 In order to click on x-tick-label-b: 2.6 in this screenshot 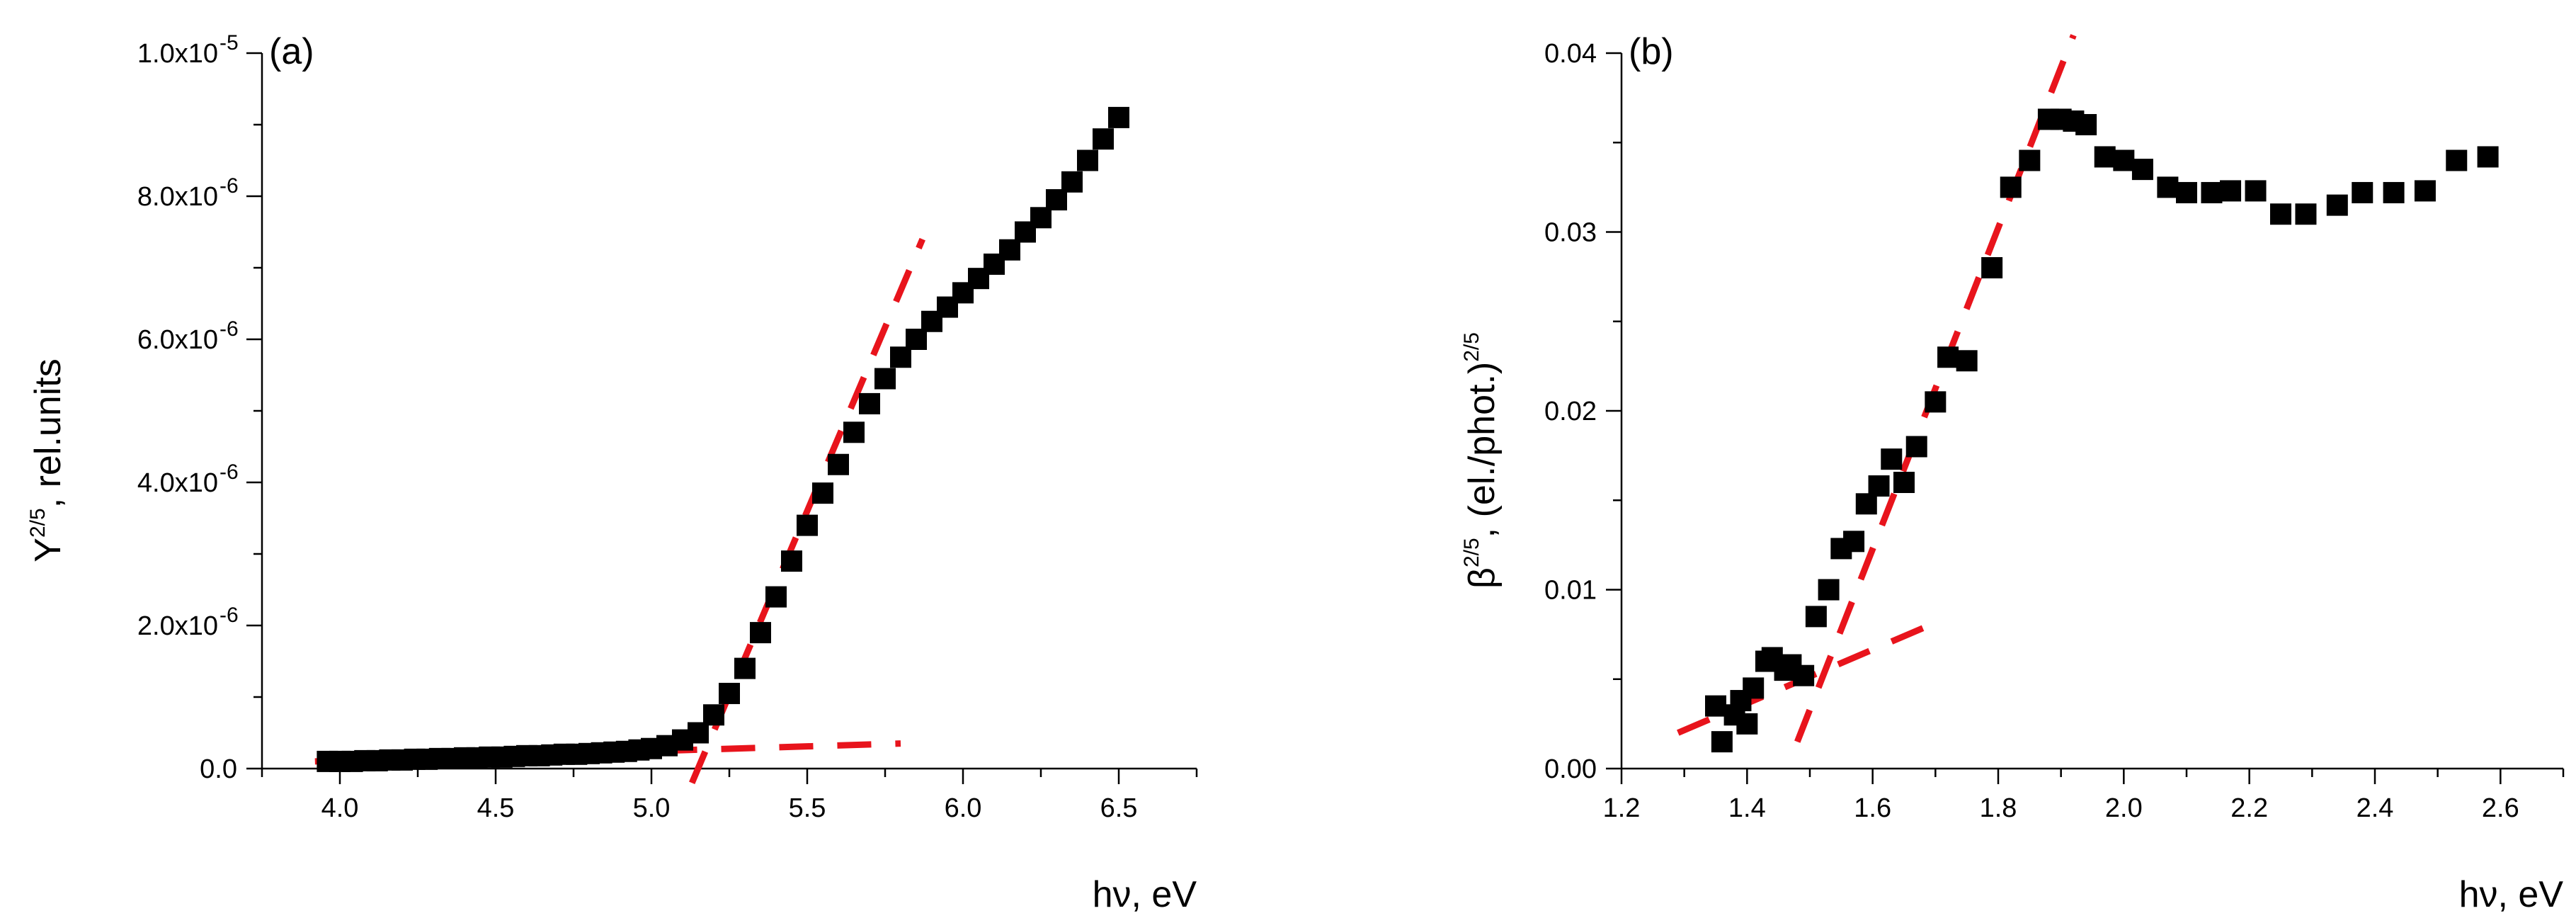, I will do `click(2500, 808)`.